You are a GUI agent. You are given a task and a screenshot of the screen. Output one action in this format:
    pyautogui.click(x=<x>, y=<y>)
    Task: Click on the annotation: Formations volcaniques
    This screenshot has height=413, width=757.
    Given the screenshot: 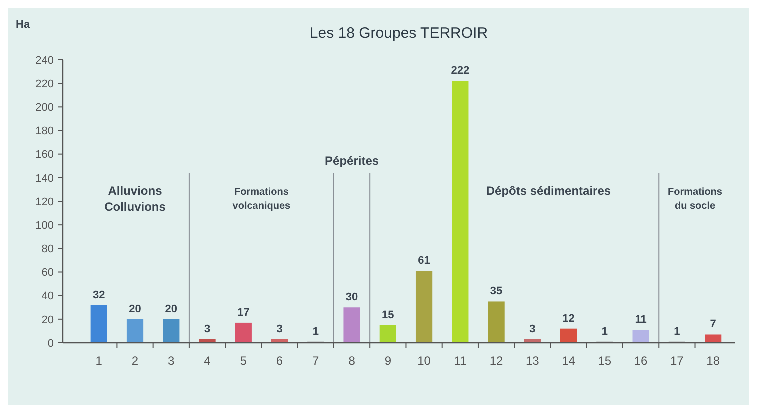 What is the action you would take?
    pyautogui.click(x=262, y=199)
    